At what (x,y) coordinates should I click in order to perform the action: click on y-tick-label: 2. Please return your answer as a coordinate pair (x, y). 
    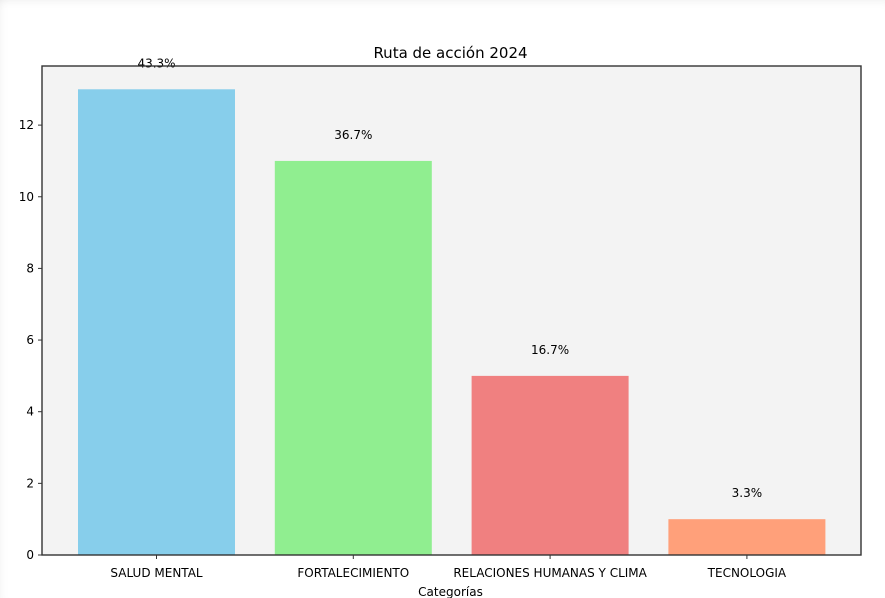
    Looking at the image, I should click on (30, 483).